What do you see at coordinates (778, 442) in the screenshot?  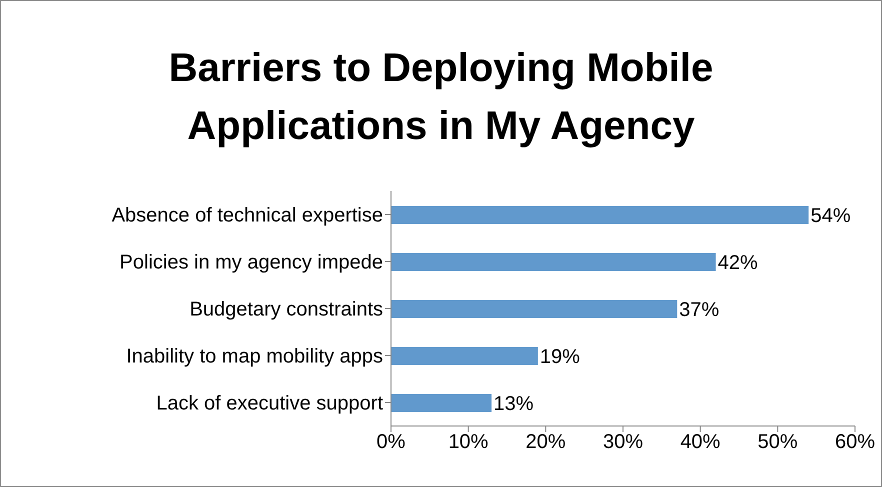 I see `x-tick-label: 50%` at bounding box center [778, 442].